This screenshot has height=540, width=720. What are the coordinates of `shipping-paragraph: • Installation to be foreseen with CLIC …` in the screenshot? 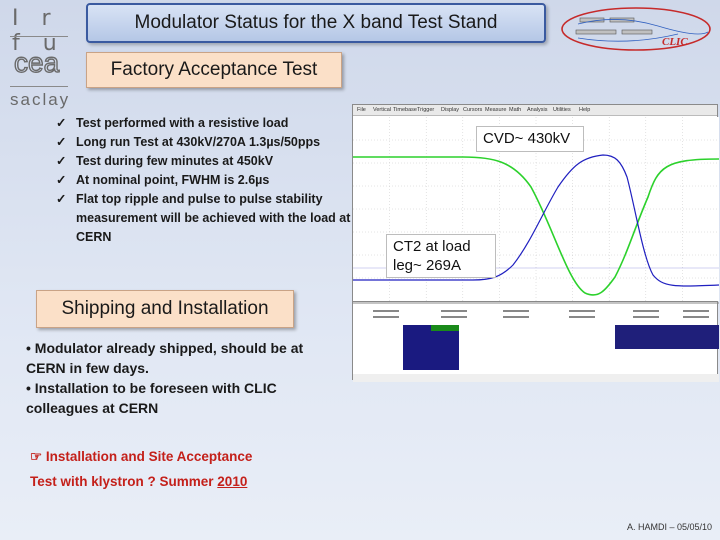 It's located at (151, 398).